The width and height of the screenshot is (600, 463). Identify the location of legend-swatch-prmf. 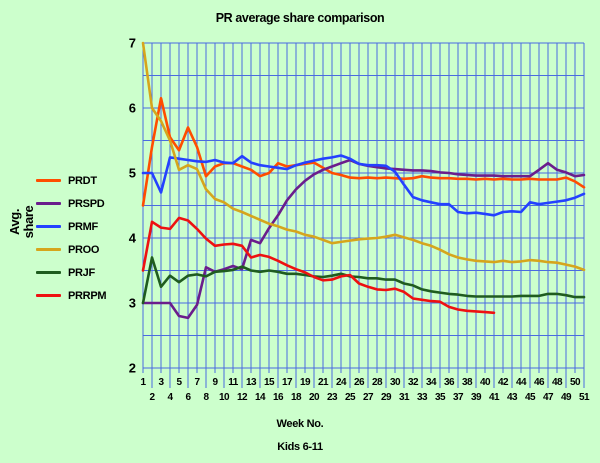
(48, 226).